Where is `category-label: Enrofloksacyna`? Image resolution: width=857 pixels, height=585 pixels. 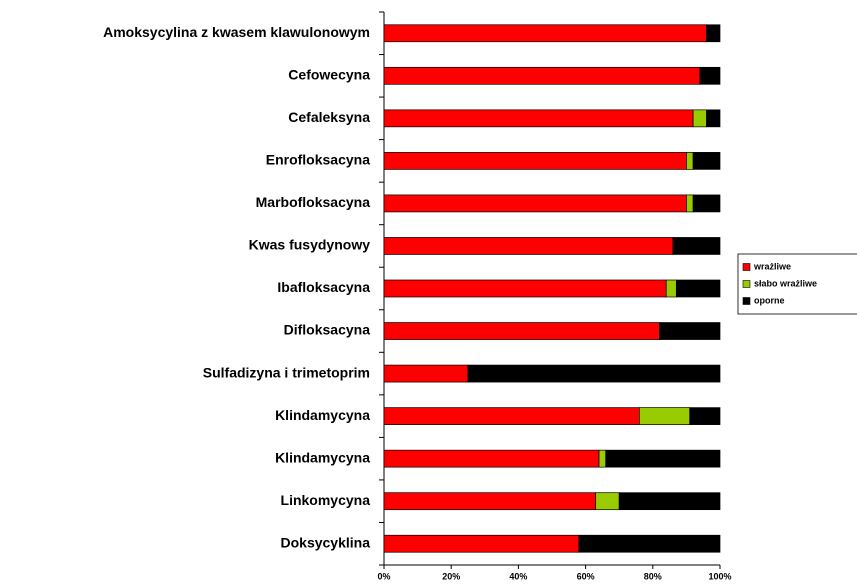 category-label: Enrofloksacyna is located at coordinates (318, 160).